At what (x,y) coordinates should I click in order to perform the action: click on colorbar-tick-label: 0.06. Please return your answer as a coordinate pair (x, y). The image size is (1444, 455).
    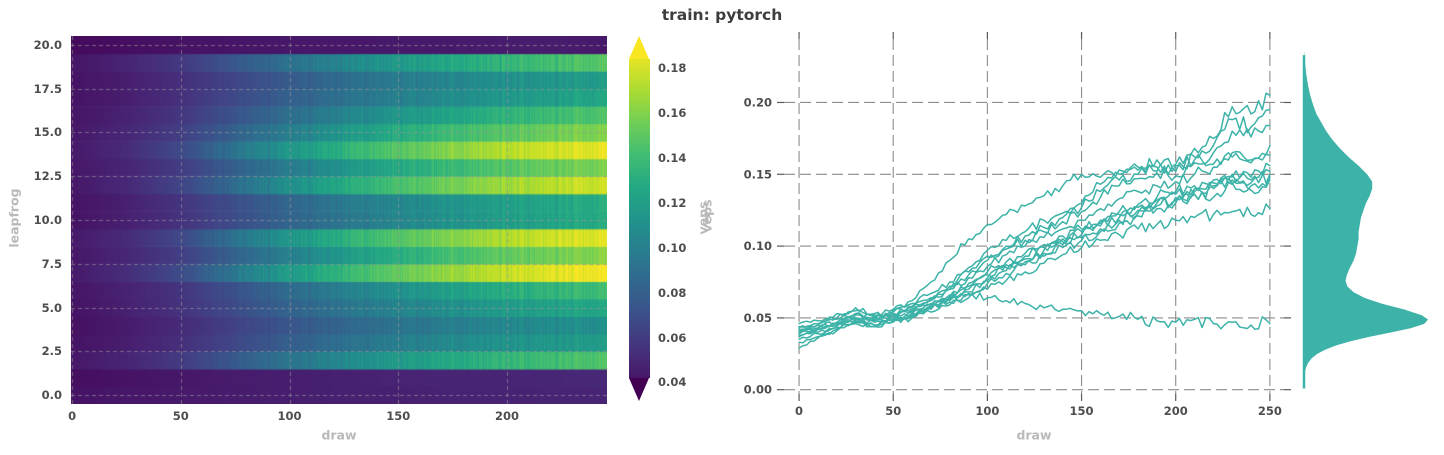
    Looking at the image, I should click on (672, 337).